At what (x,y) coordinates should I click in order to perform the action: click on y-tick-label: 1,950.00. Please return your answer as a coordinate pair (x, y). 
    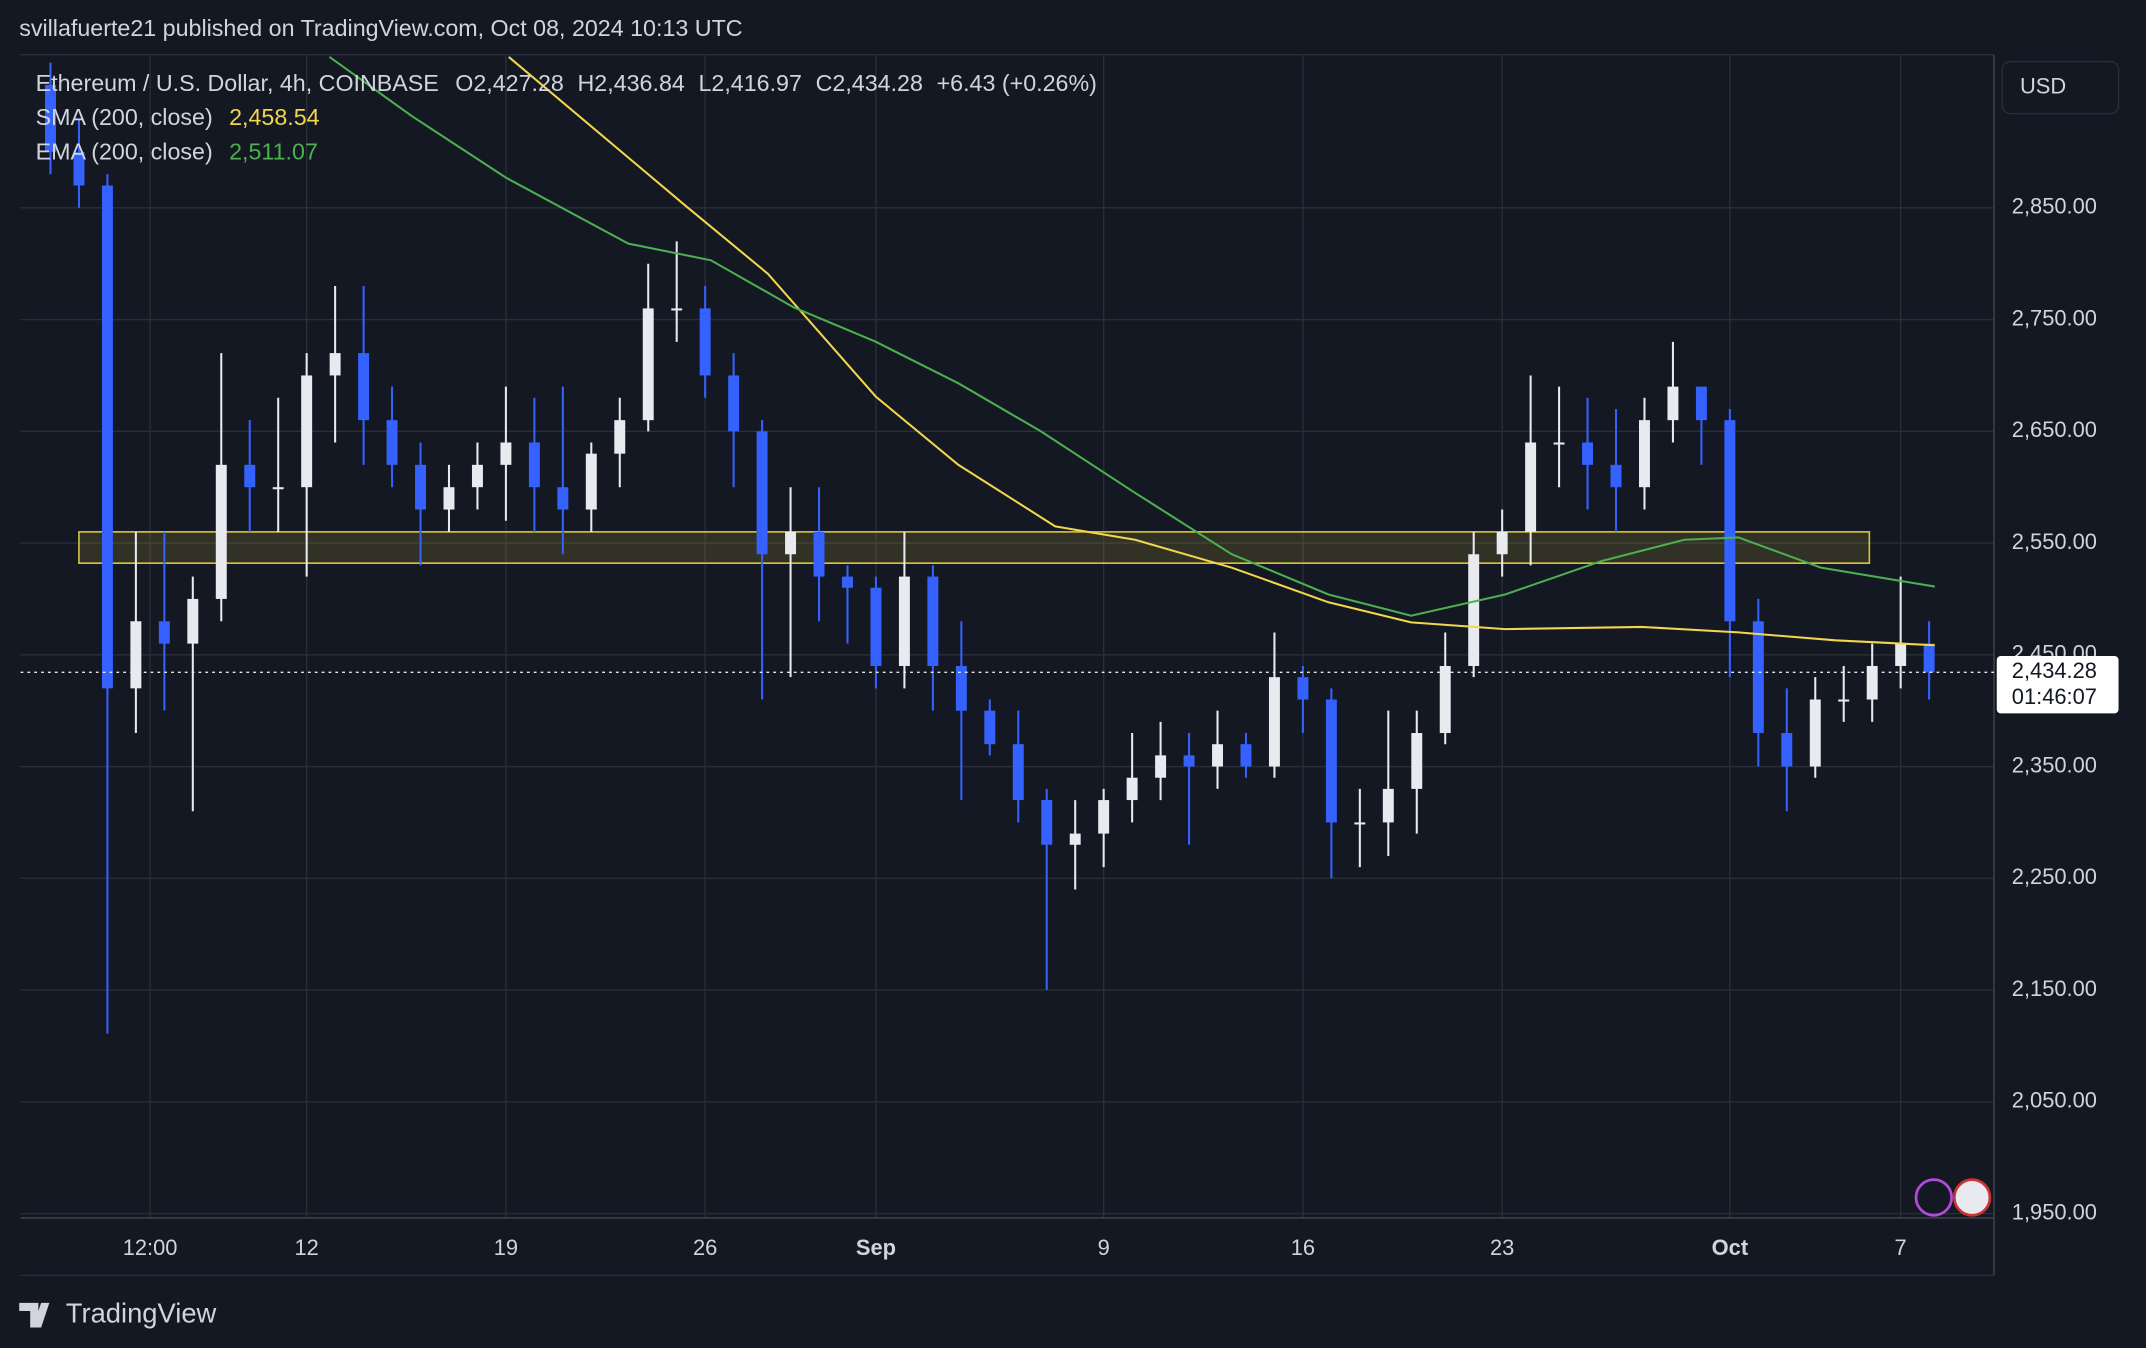
    Looking at the image, I should click on (2054, 1211).